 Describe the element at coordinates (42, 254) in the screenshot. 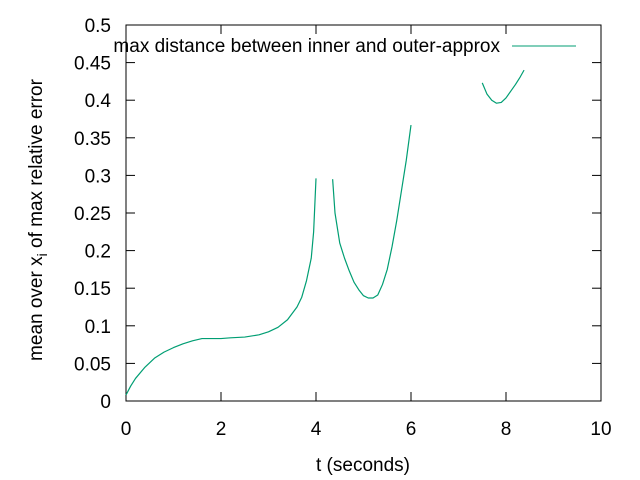

I see `y-axis-label-subscript: i` at that location.